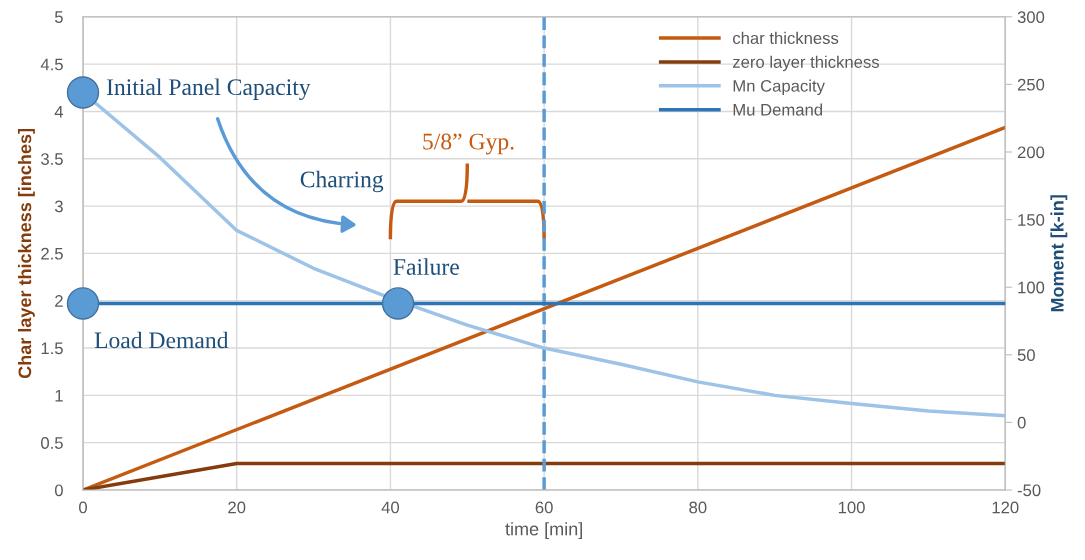  What do you see at coordinates (851, 507) in the screenshot?
I see `x-tick-label: 100` at bounding box center [851, 507].